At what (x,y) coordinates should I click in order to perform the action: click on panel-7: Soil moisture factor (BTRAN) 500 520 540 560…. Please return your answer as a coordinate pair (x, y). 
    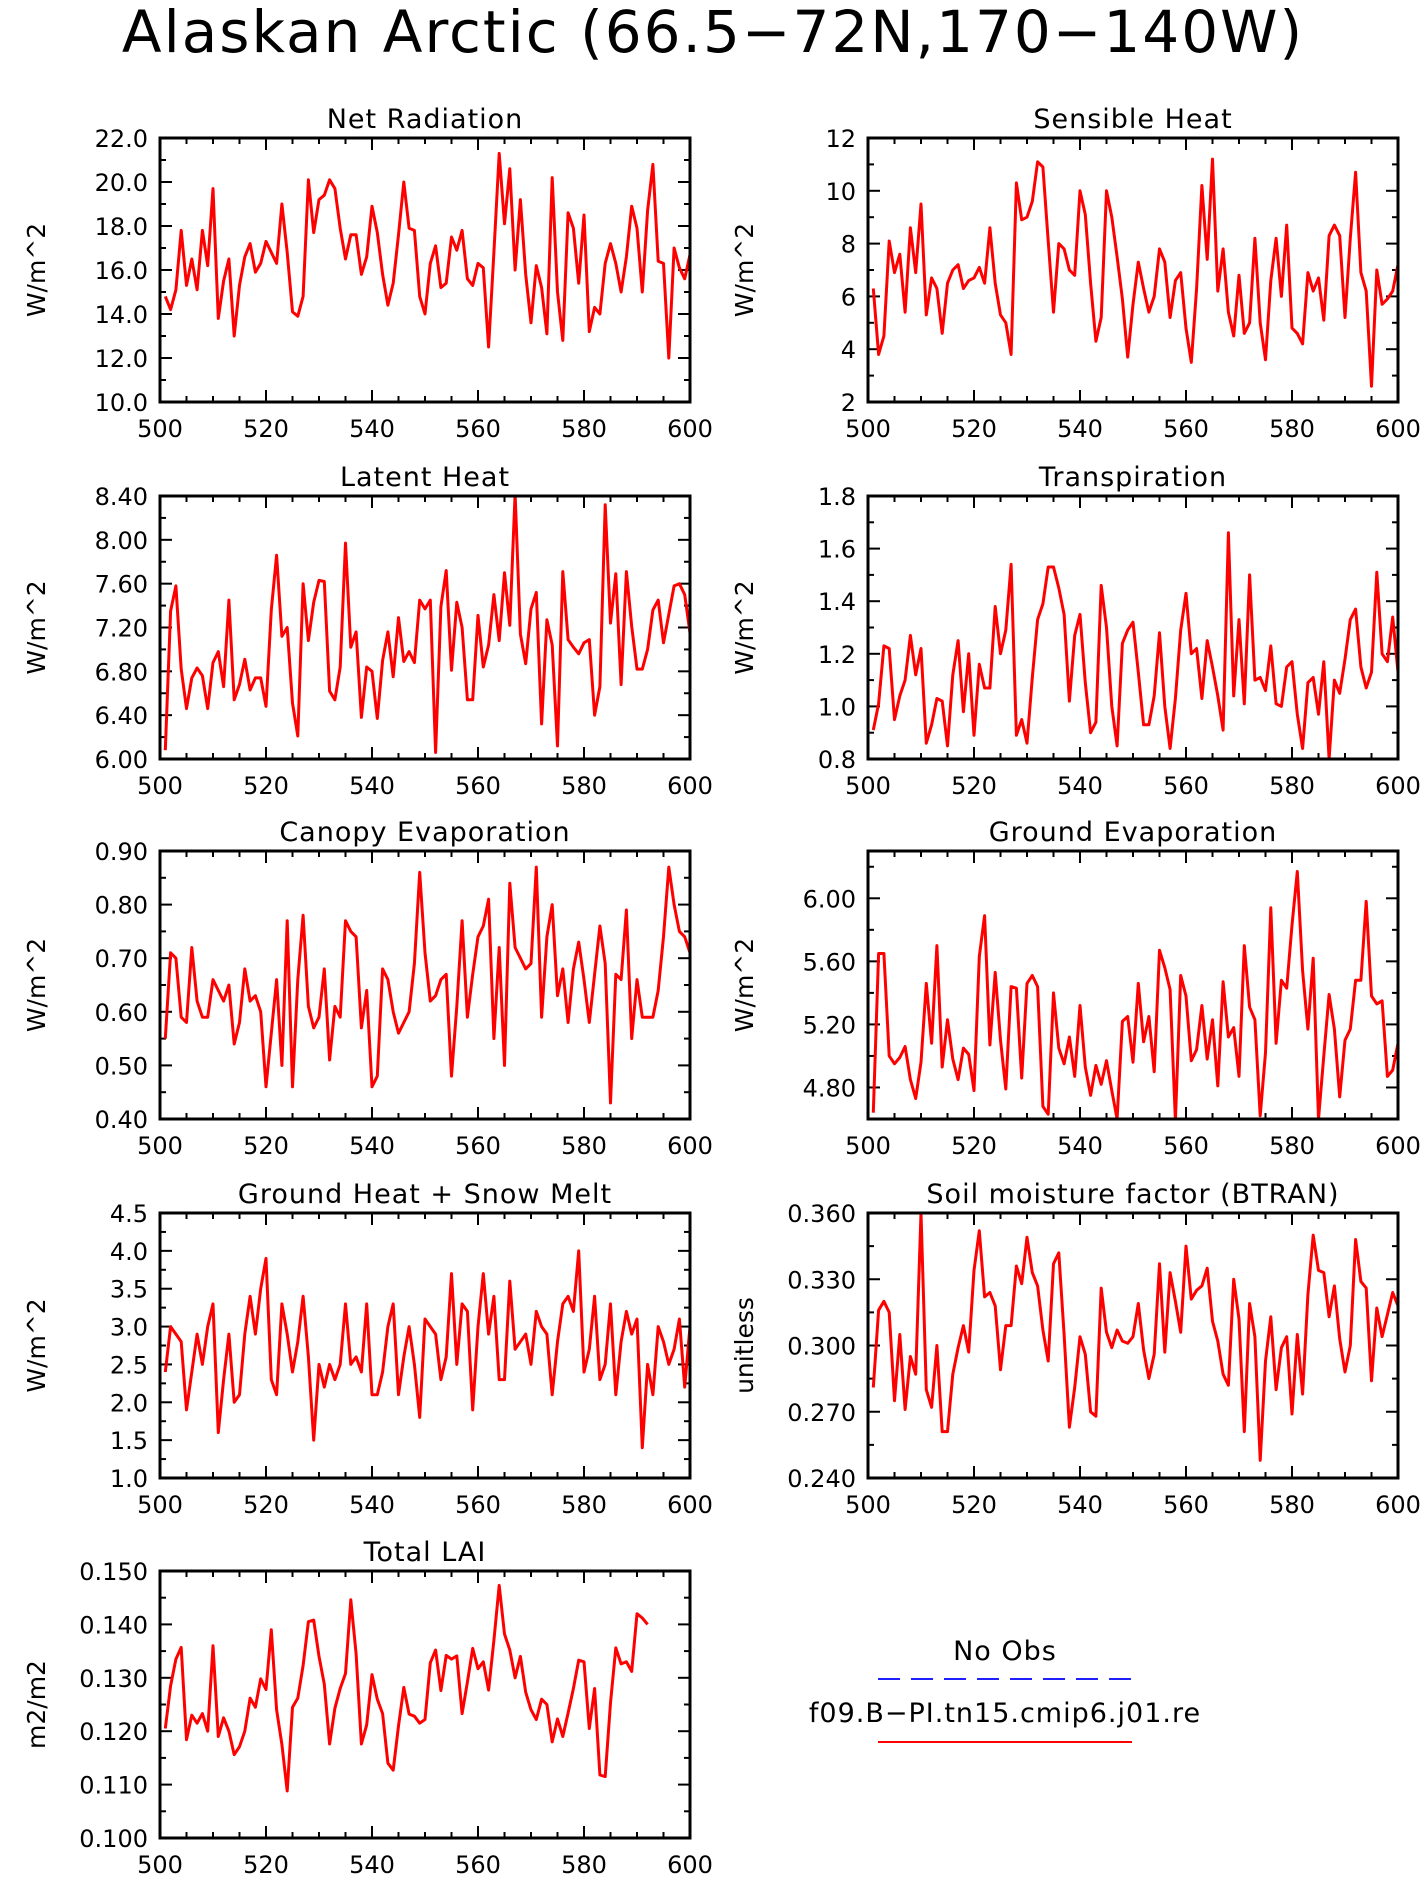
    Looking at the image, I should click on (1075, 1349).